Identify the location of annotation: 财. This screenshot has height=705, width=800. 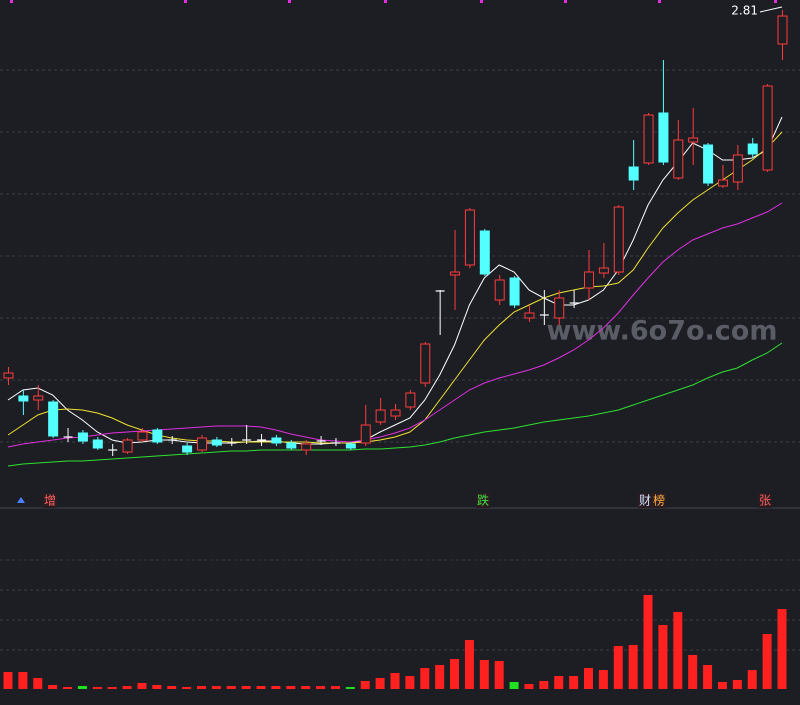
(645, 501).